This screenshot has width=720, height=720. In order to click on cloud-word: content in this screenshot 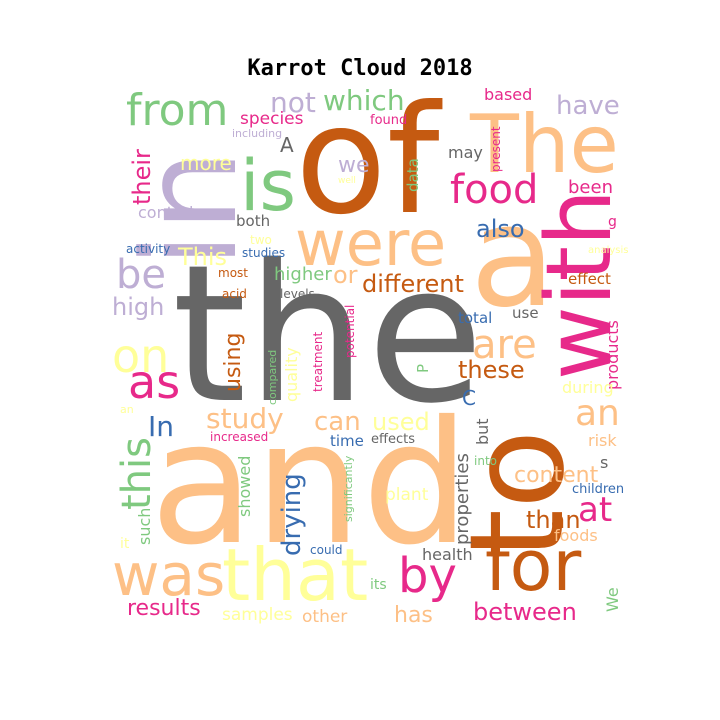, I will do `click(556, 475)`.